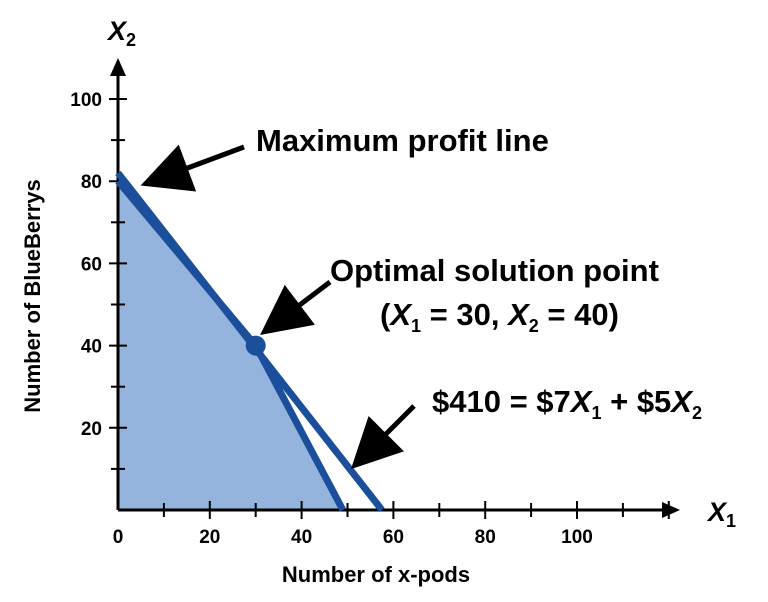 The width and height of the screenshot is (768, 602). What do you see at coordinates (296, 308) in the screenshot?
I see `optimal-point-arrow` at bounding box center [296, 308].